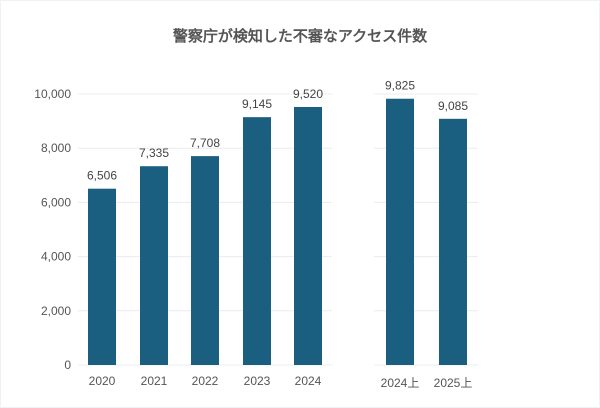  I want to click on data-label: 9,825, so click(400, 86).